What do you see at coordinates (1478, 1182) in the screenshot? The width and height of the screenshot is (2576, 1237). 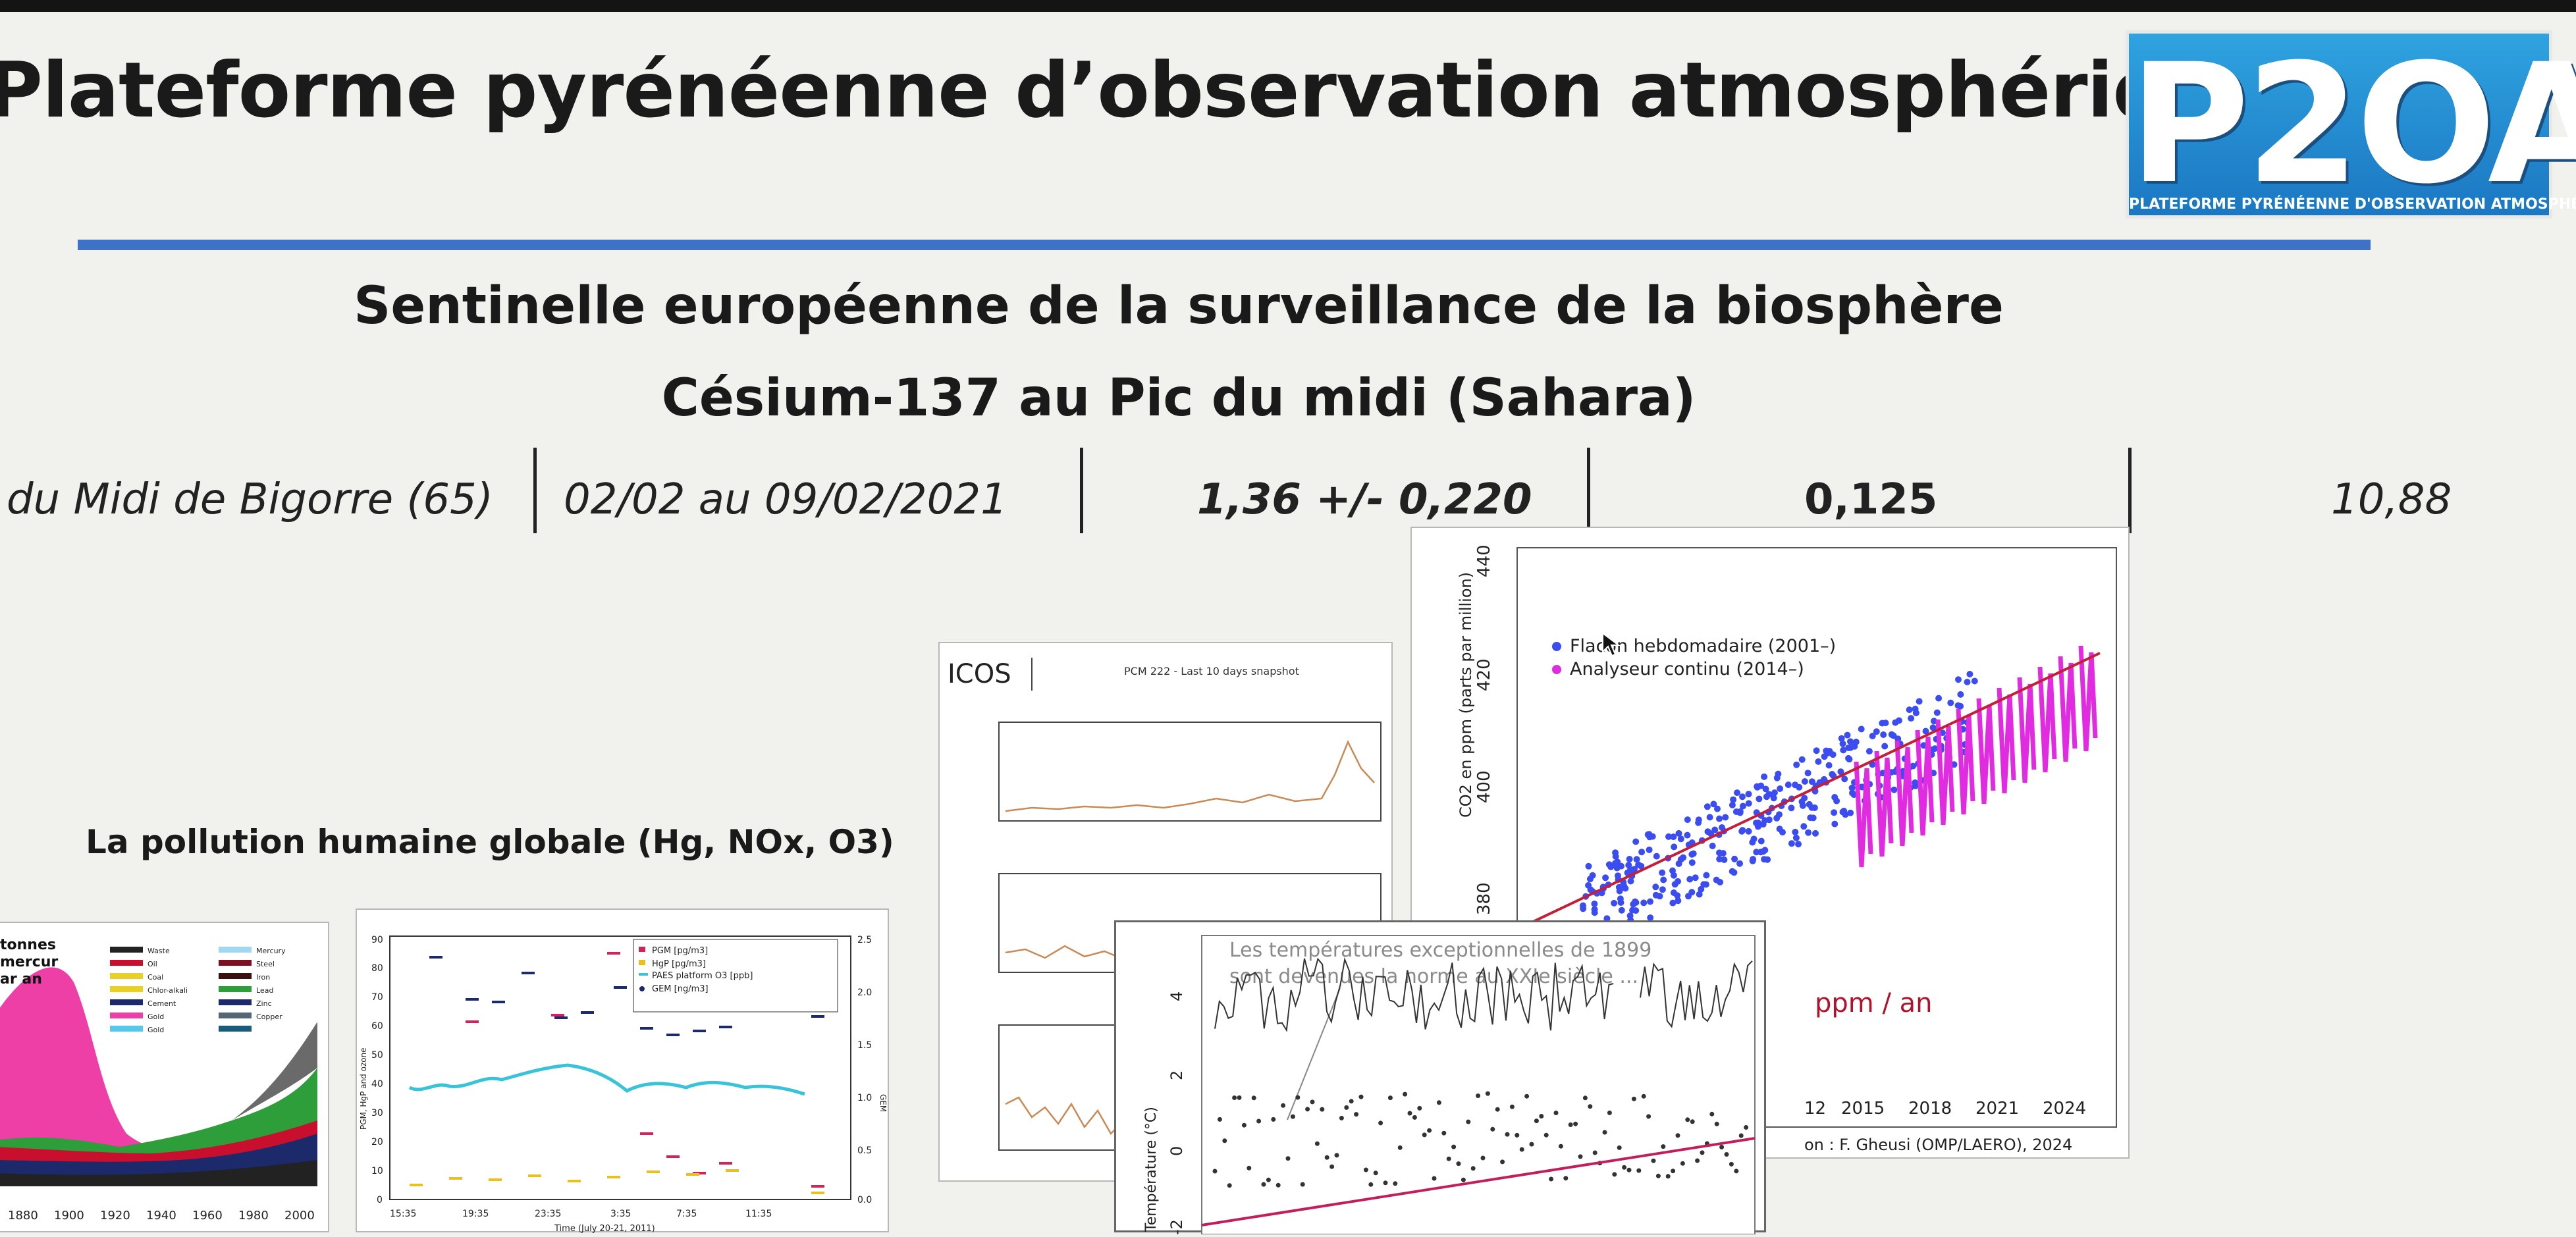 I see `temp-trend-line` at bounding box center [1478, 1182].